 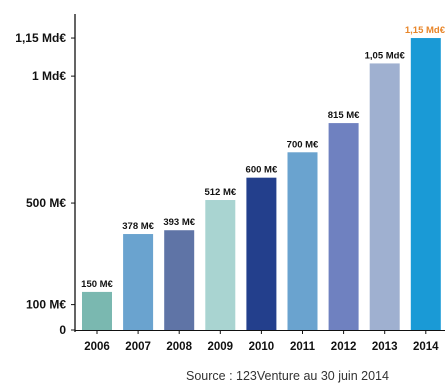 What do you see at coordinates (344, 347) in the screenshot?
I see `x-tick-label-2012: 2012` at bounding box center [344, 347].